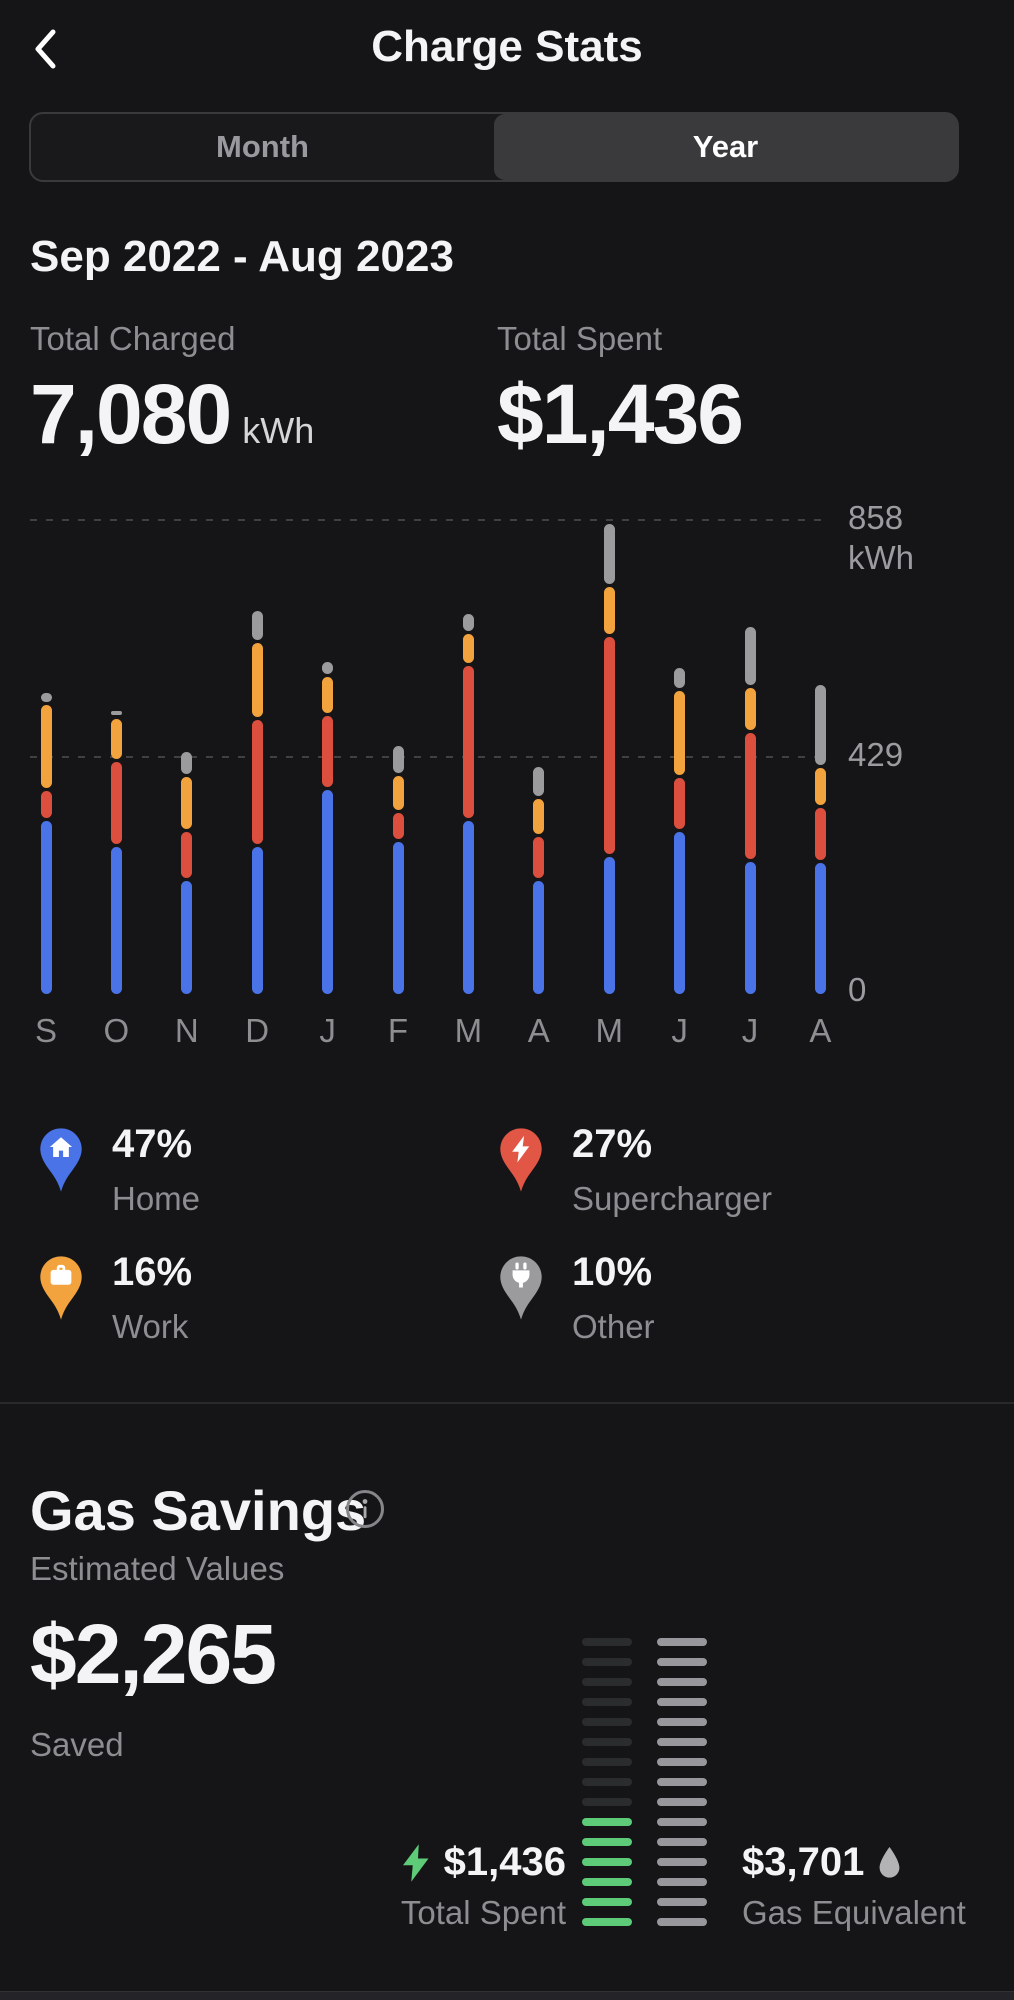  Describe the element at coordinates (620, 414) in the screenshot. I see `total-spent-value: $1,436` at that location.